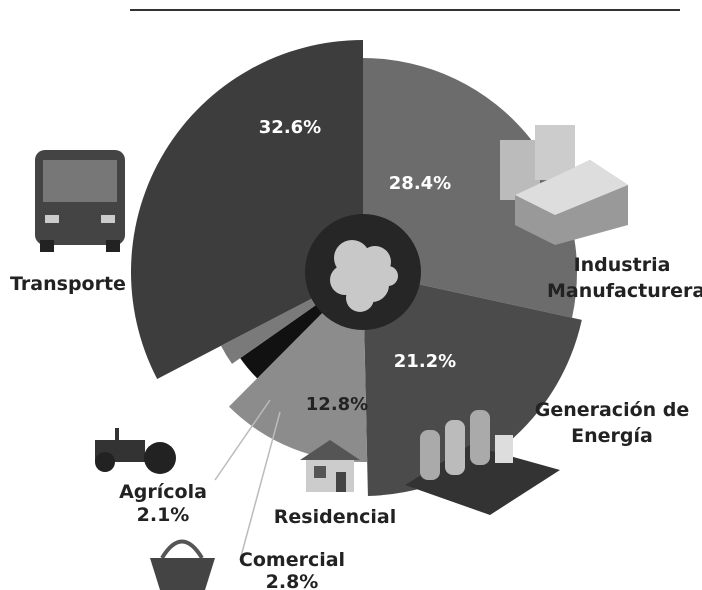 Image resolution: width=702 pixels, height=590 pixels. I want to click on value-label: 2.8%, so click(292, 580).